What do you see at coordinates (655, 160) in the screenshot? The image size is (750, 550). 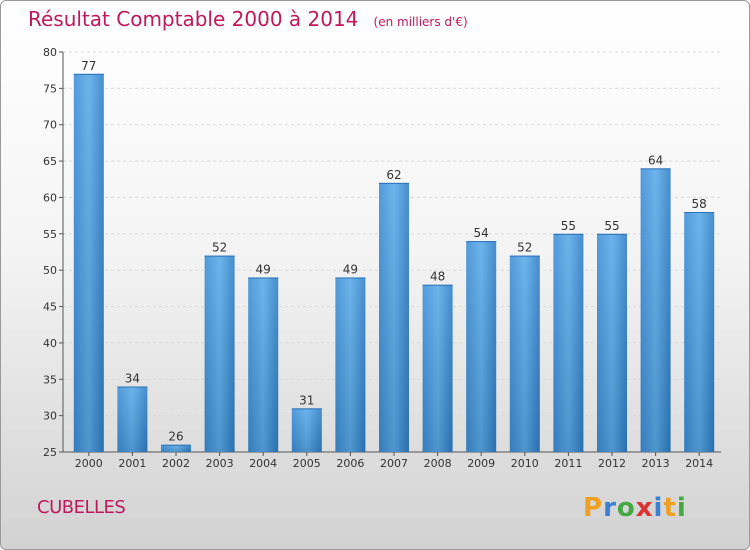 I see `data-label-2013: 64` at bounding box center [655, 160].